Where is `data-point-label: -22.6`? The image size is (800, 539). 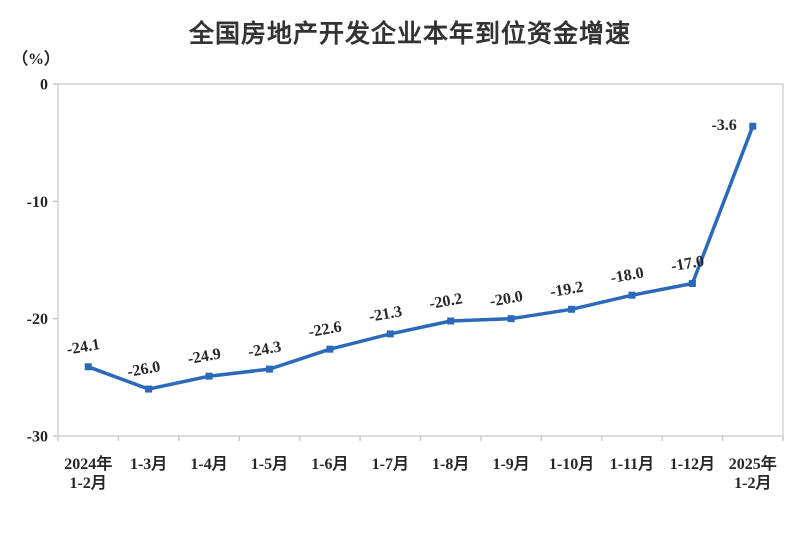 data-point-label: -22.6 is located at coordinates (325, 329).